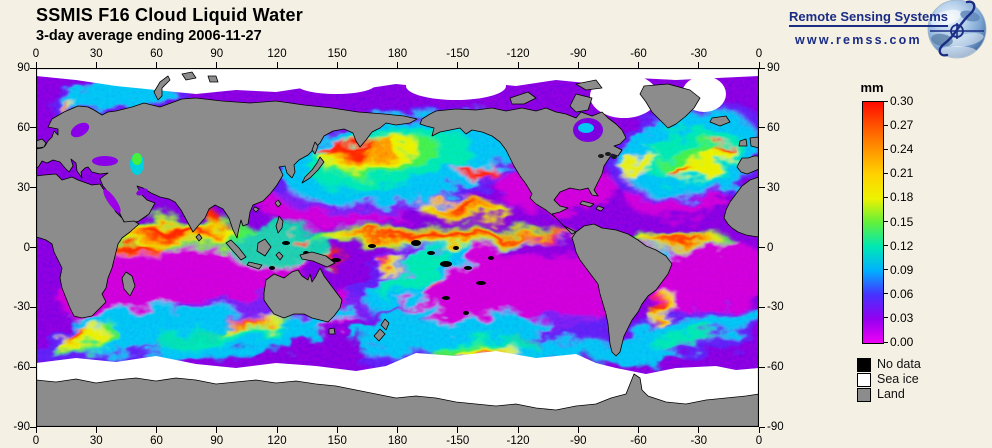 This screenshot has width=992, height=448. Describe the element at coordinates (96, 441) in the screenshot. I see `lon-tick-label-bottom: 30` at that location.